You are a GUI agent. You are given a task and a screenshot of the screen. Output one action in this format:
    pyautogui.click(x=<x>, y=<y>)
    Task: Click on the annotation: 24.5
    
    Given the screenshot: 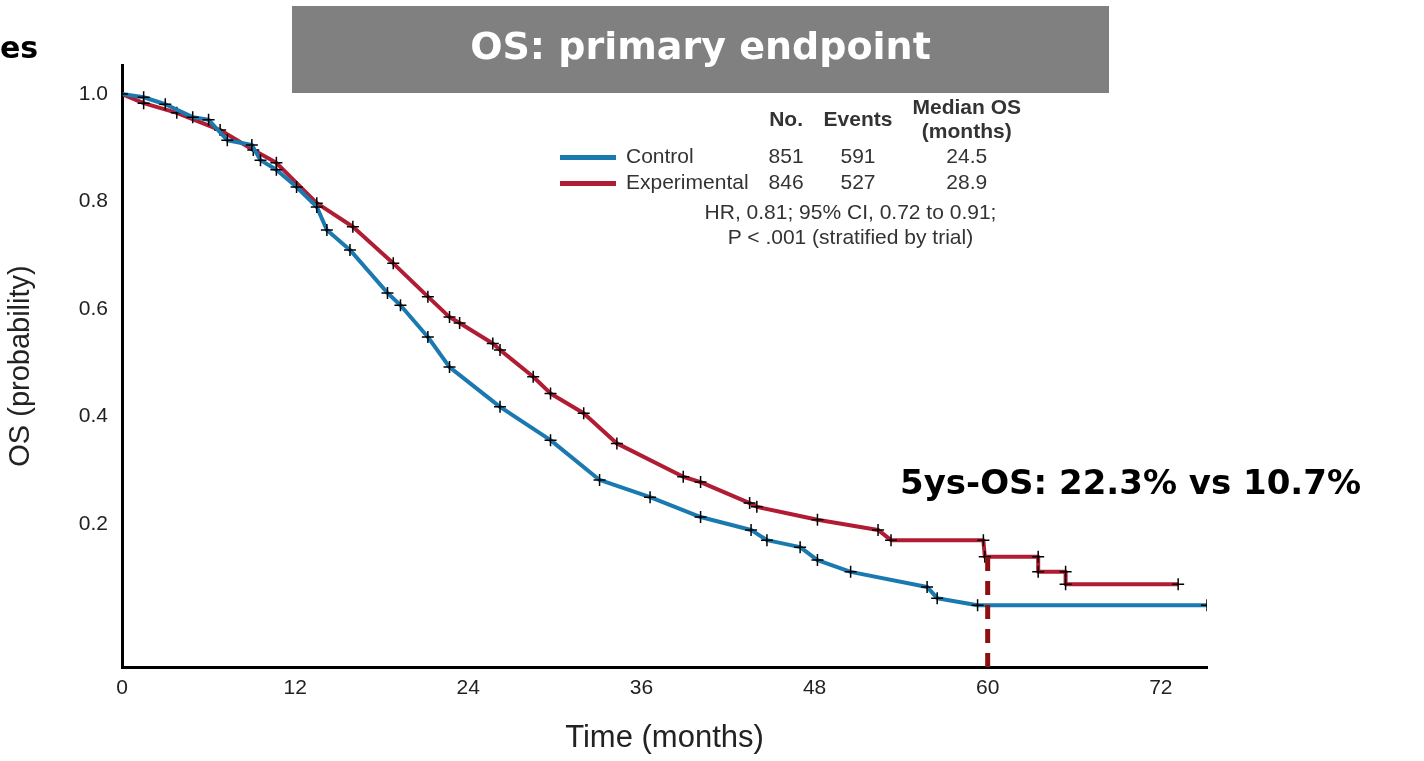 What is the action you would take?
    pyautogui.click(x=967, y=156)
    